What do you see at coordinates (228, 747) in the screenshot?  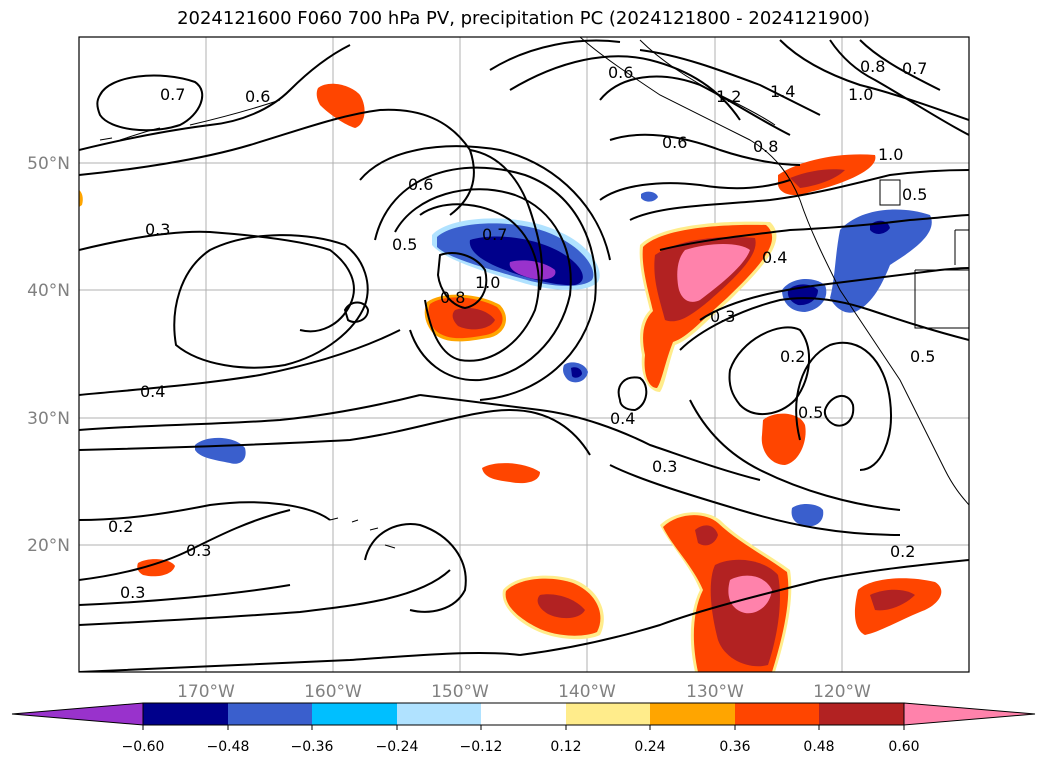 I see `colorbar-tick-label: −0.48` at bounding box center [228, 747].